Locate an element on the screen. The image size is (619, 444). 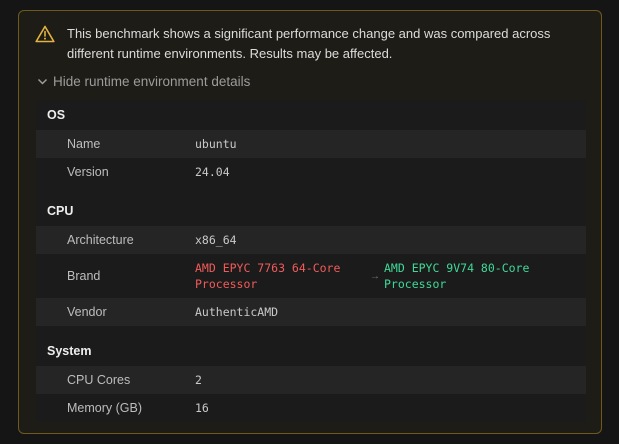
section-title: CPU is located at coordinates (60, 211).